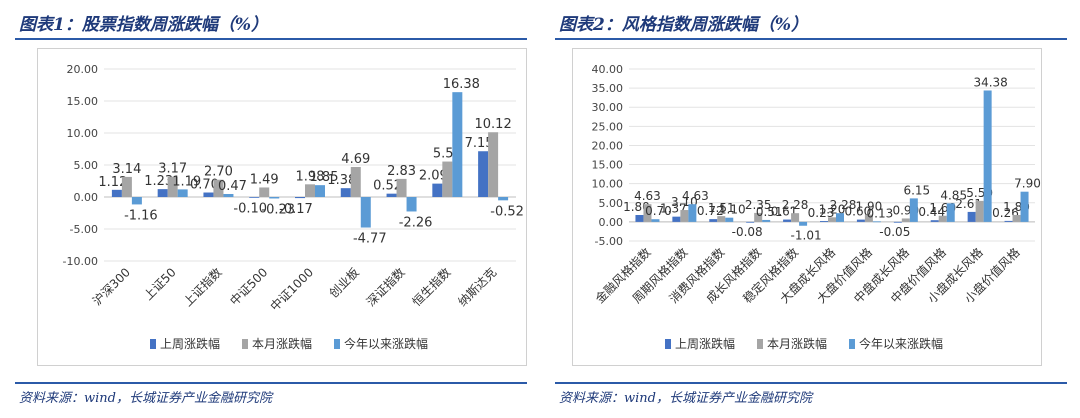 Image resolution: width=1080 pixels, height=418 pixels. I want to click on data-label: -0.52, so click(507, 211).